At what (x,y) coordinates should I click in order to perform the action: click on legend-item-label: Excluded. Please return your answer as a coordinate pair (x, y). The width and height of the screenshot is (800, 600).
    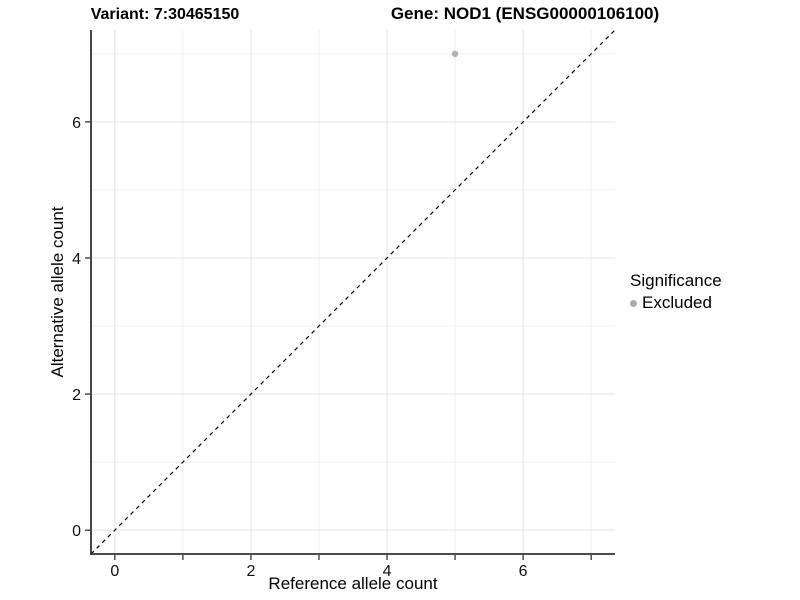
    Looking at the image, I should click on (677, 302).